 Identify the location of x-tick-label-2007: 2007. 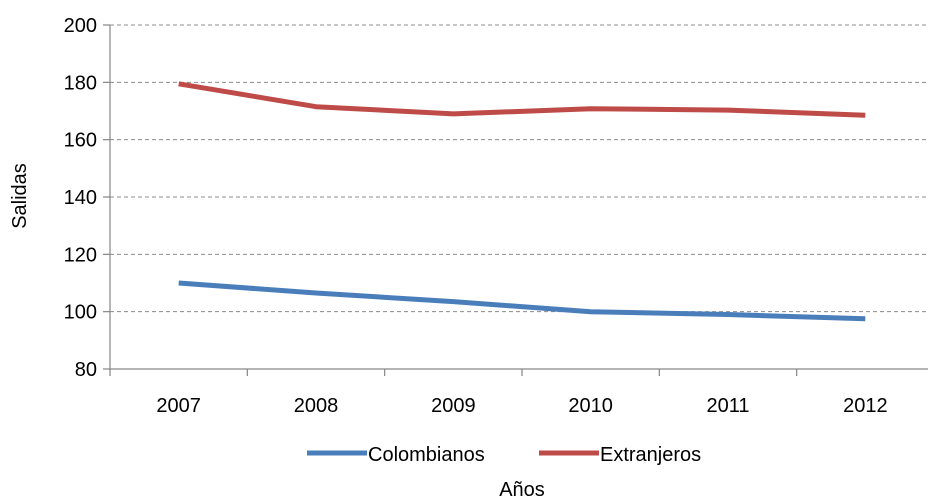
(178, 406).